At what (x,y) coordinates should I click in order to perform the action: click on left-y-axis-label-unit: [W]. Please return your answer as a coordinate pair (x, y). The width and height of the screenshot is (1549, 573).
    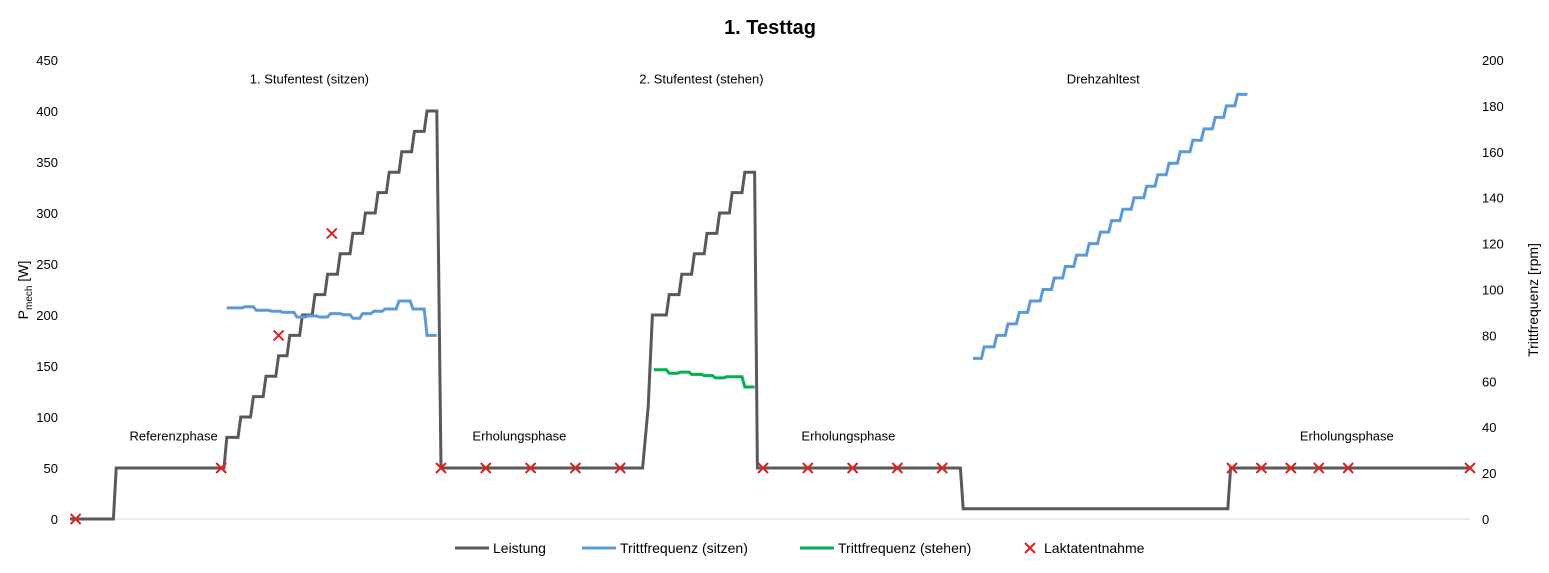
    Looking at the image, I should click on (23, 273).